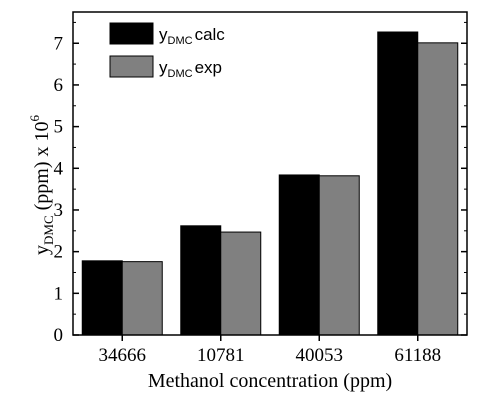  Describe the element at coordinates (59, 168) in the screenshot. I see `y-tick-label: 4` at that location.